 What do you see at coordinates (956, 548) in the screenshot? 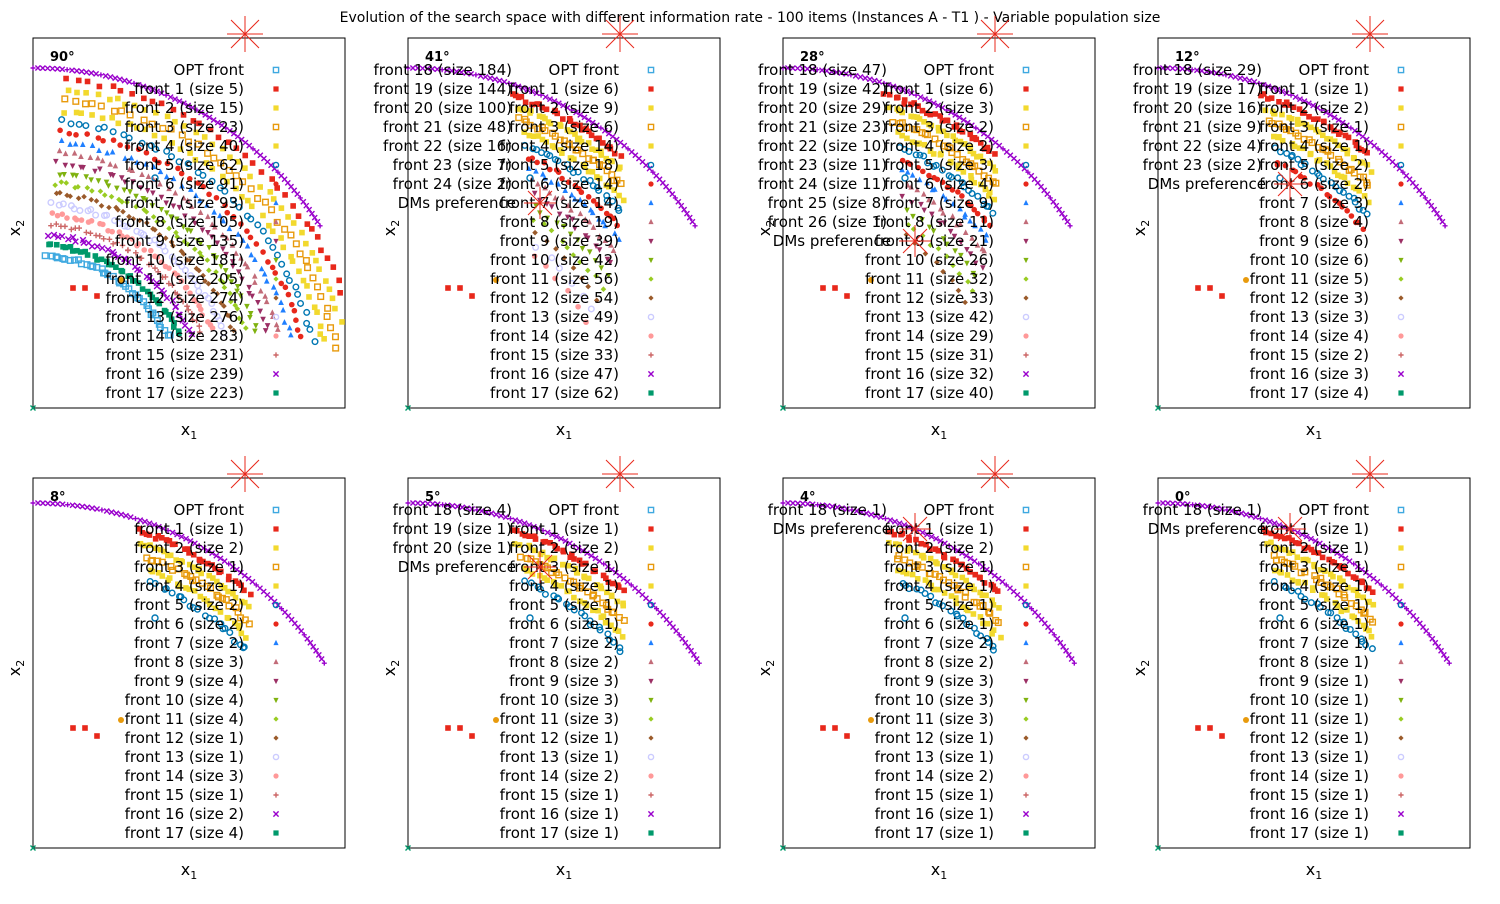
I see `legend-row: front 2 (size 2)` at bounding box center [956, 548].